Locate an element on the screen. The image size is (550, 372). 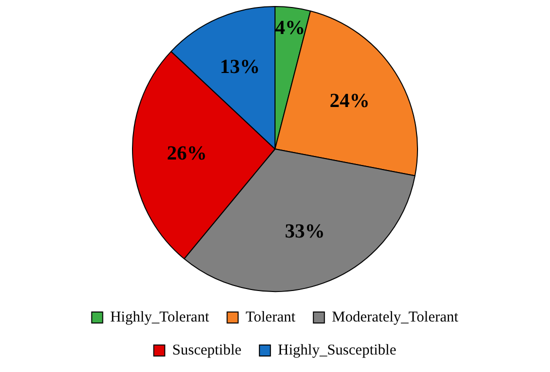
legend-label: Tolerant is located at coordinates (271, 317).